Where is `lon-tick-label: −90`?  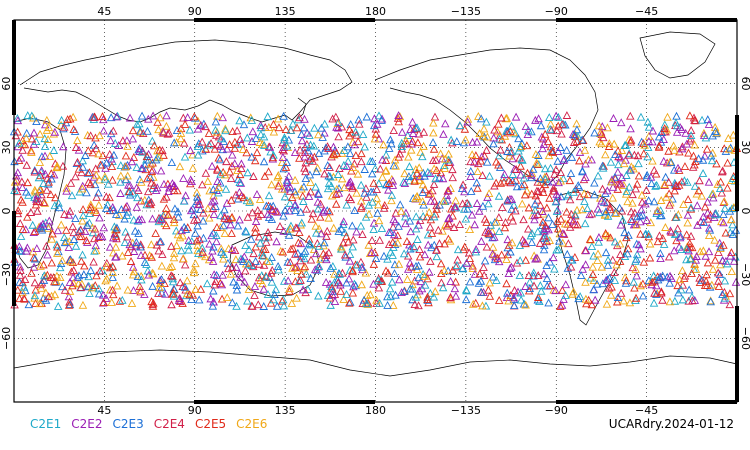 lon-tick-label: −90 is located at coordinates (556, 11).